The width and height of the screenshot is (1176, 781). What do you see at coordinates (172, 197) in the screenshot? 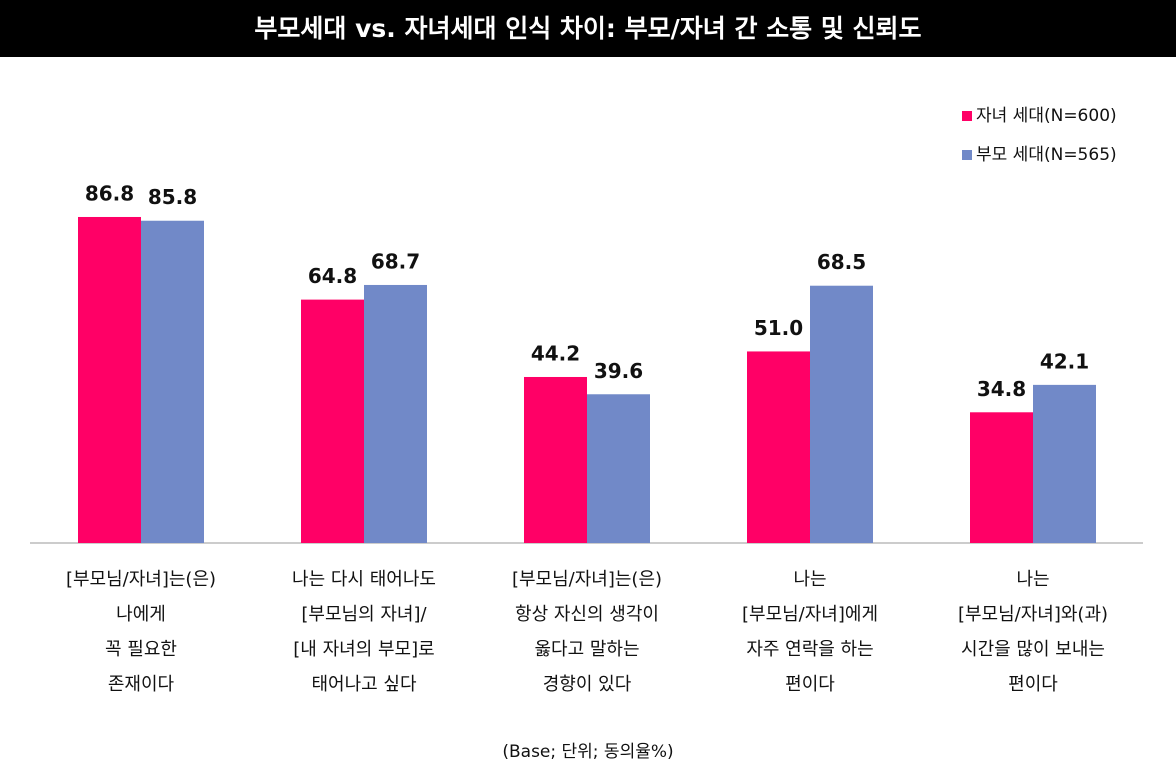
I see `value-label: 85.8` at bounding box center [172, 197].